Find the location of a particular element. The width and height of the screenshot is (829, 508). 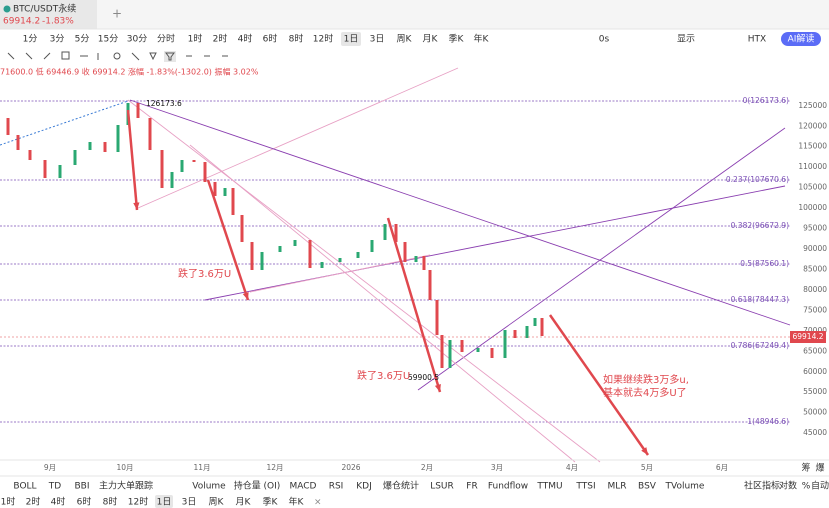

indicator: Fundflow is located at coordinates (508, 487).